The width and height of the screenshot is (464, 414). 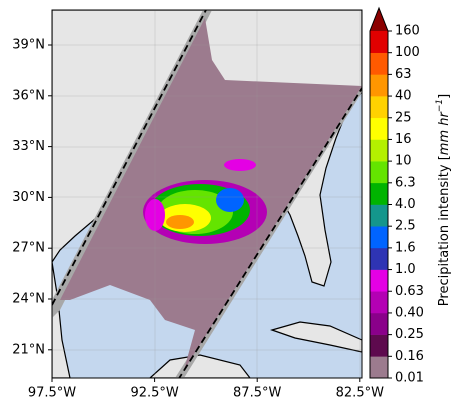 What do you see at coordinates (28, 299) in the screenshot?
I see `lat-label: 24°N` at bounding box center [28, 299].